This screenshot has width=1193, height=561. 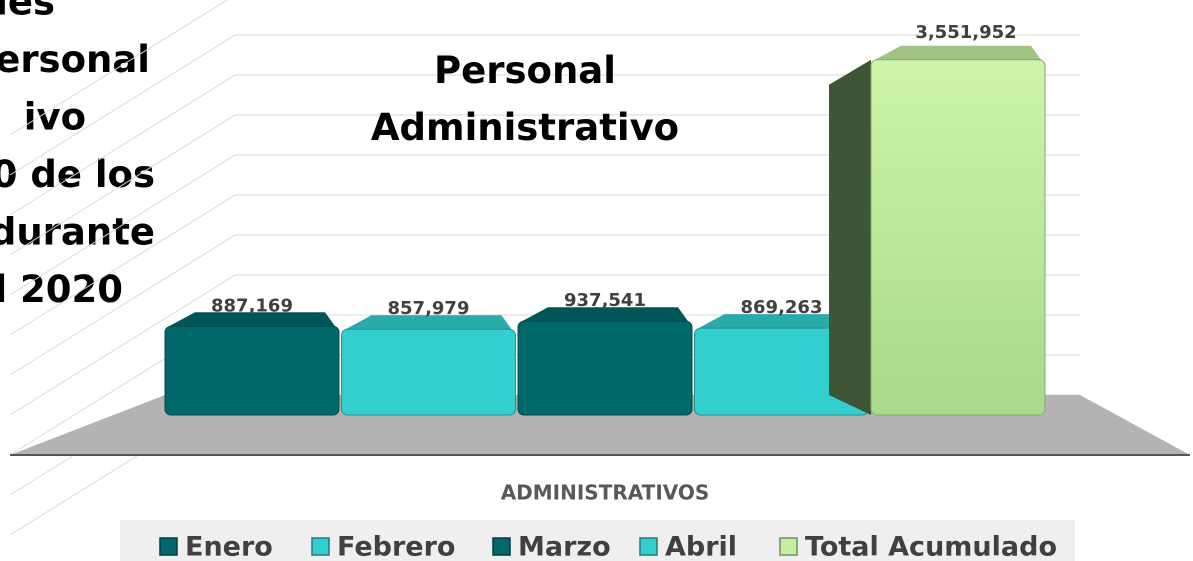 What do you see at coordinates (75, 59) in the screenshot?
I see `side-text: personal` at bounding box center [75, 59].